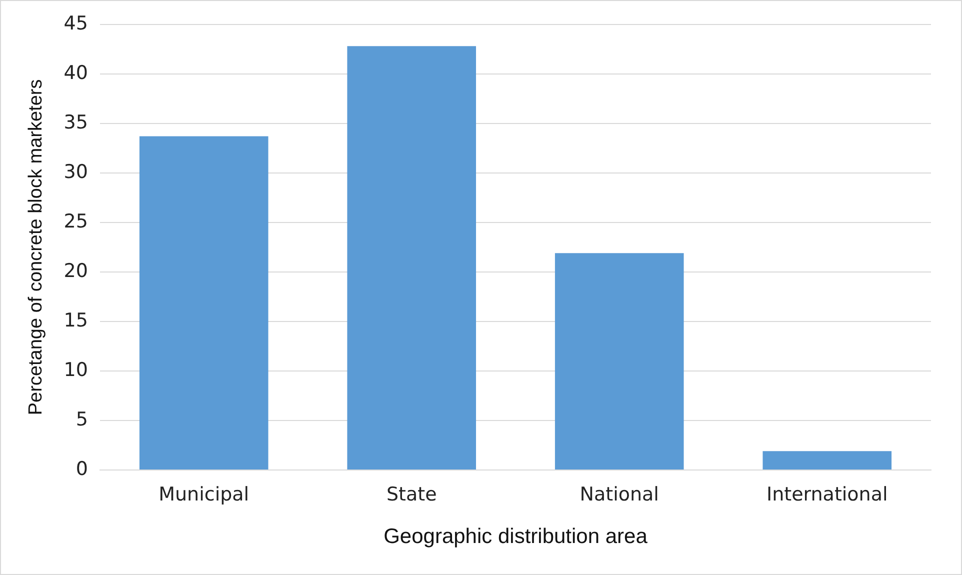 The height and width of the screenshot is (575, 962). Describe the element at coordinates (76, 122) in the screenshot. I see `y-tick-label: 35` at that location.